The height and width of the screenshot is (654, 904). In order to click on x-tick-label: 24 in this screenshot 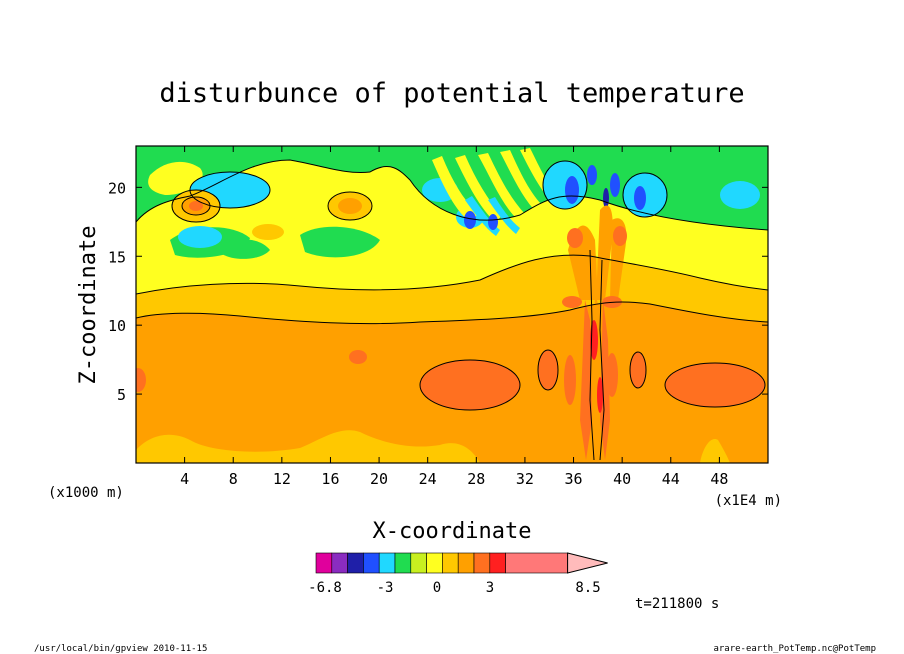, I will do `click(428, 479)`.